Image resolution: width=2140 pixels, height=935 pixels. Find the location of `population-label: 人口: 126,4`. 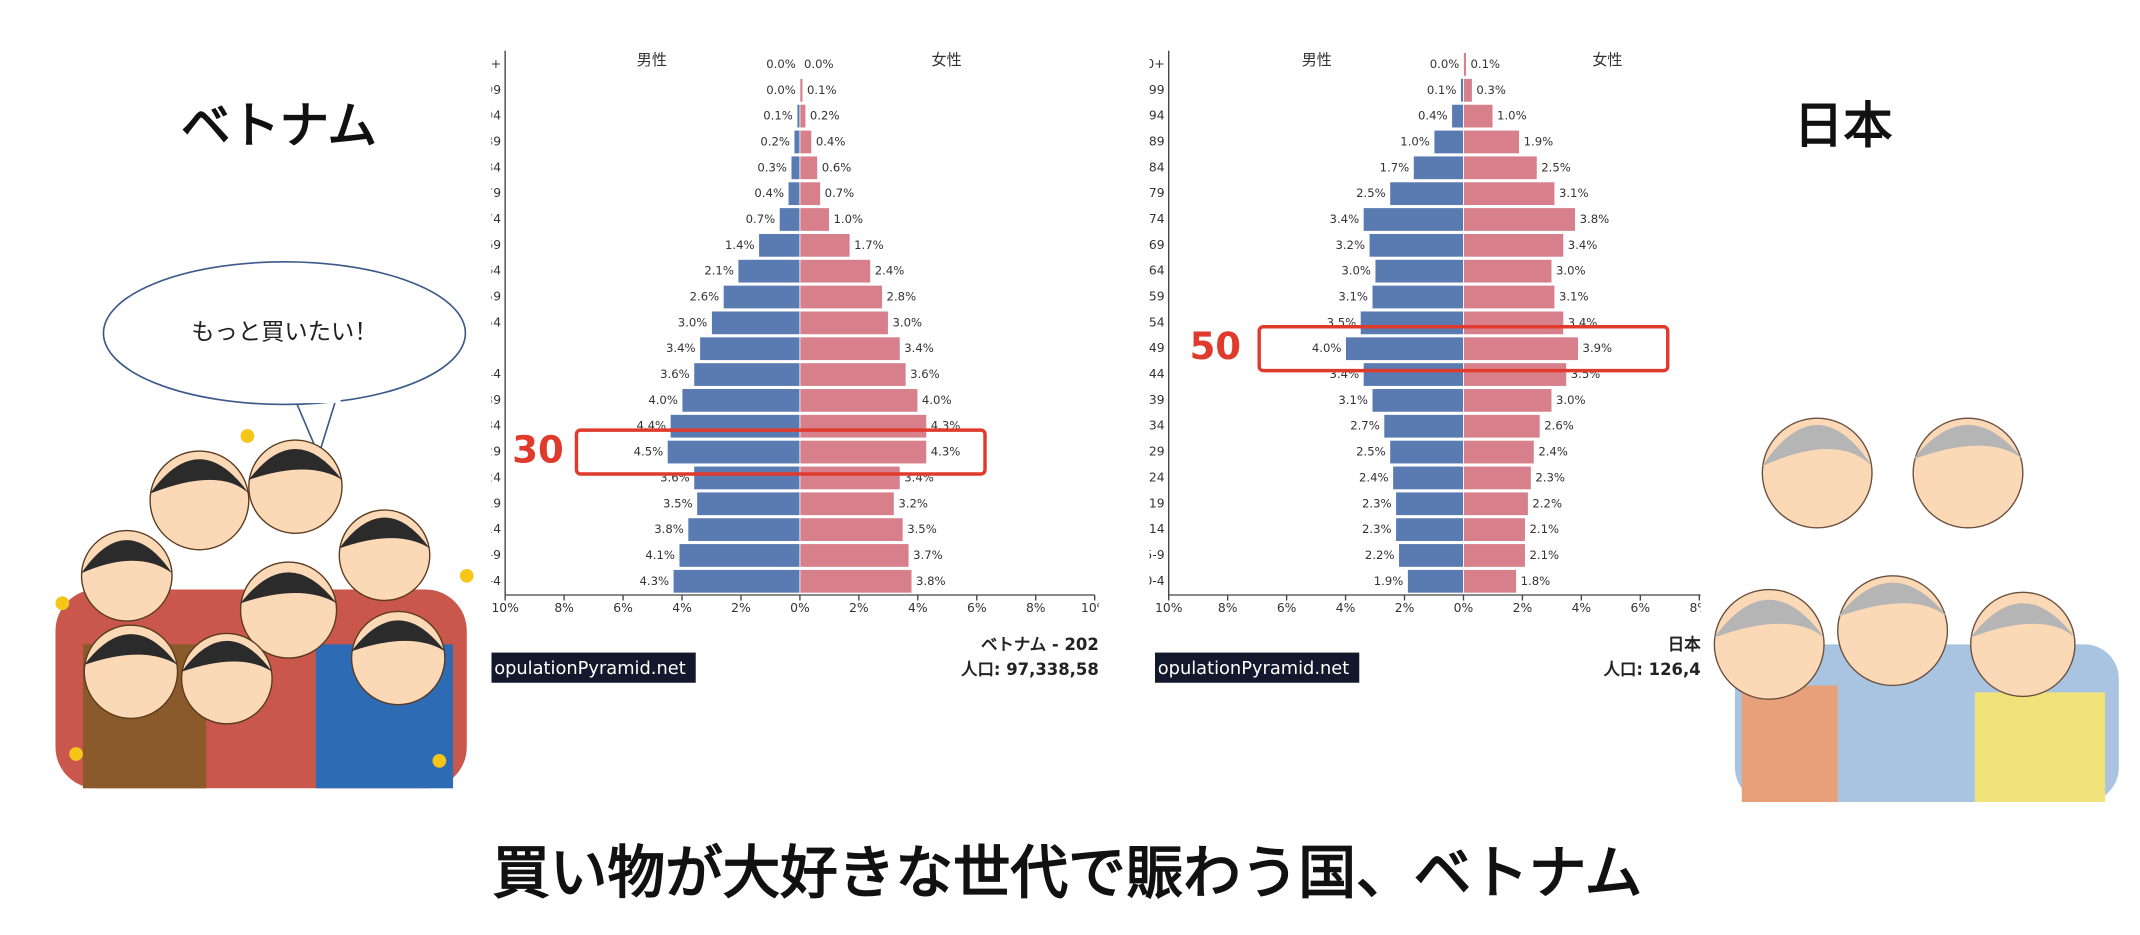

population-label: 人口: 126,4 is located at coordinates (1651, 669).